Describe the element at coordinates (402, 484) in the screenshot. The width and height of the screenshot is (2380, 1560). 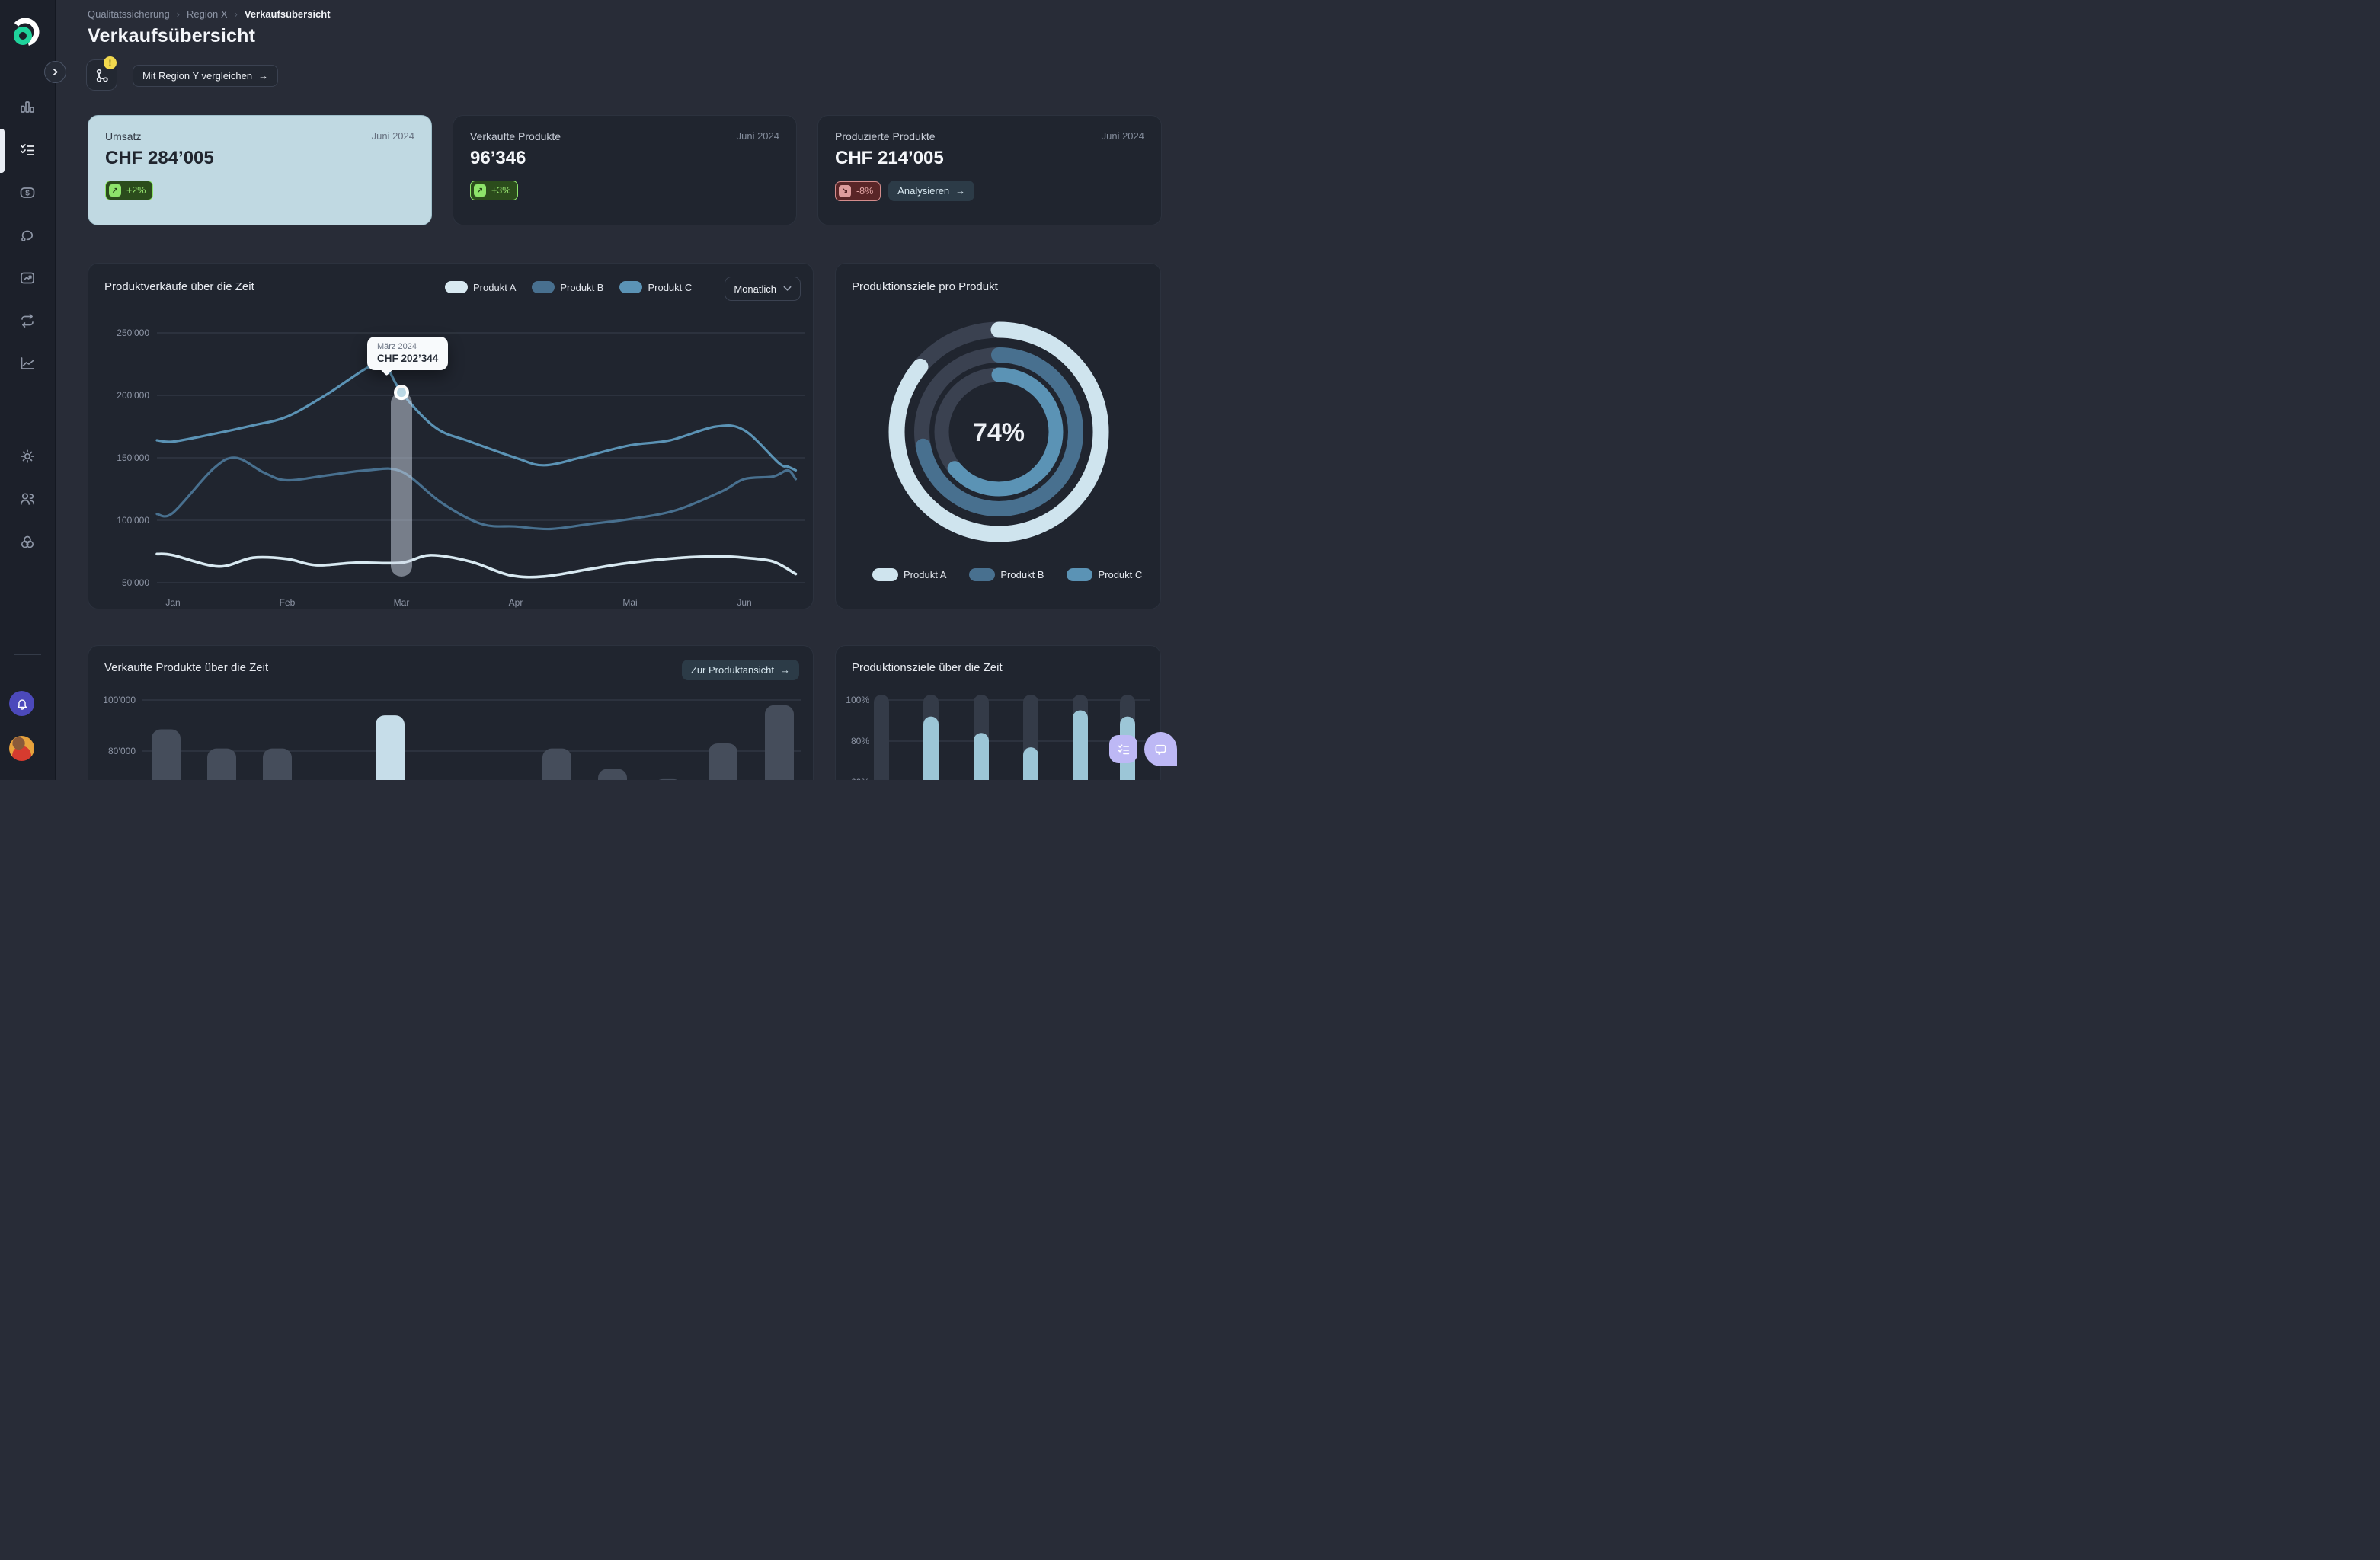
I see `highlight-column` at that location.